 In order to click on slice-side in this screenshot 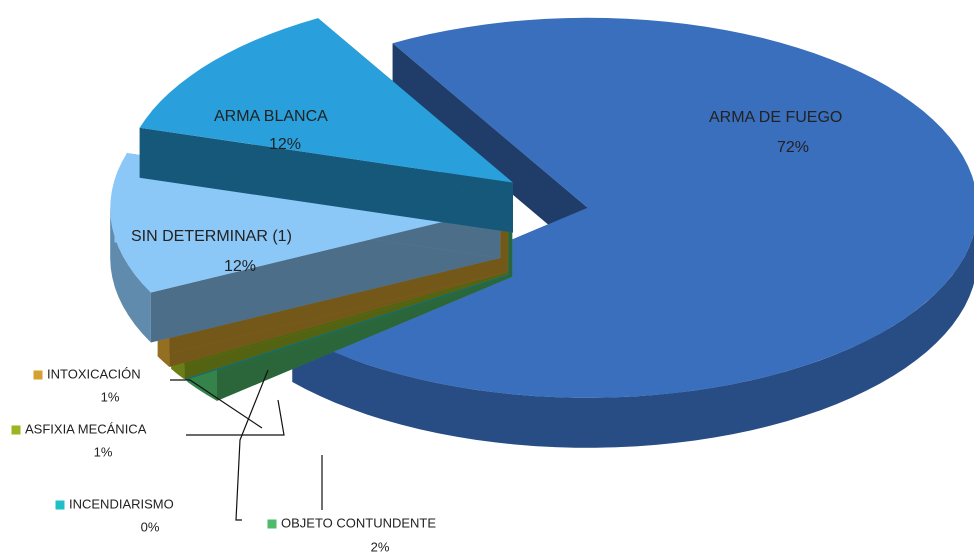, I will do `click(130, 275)`.